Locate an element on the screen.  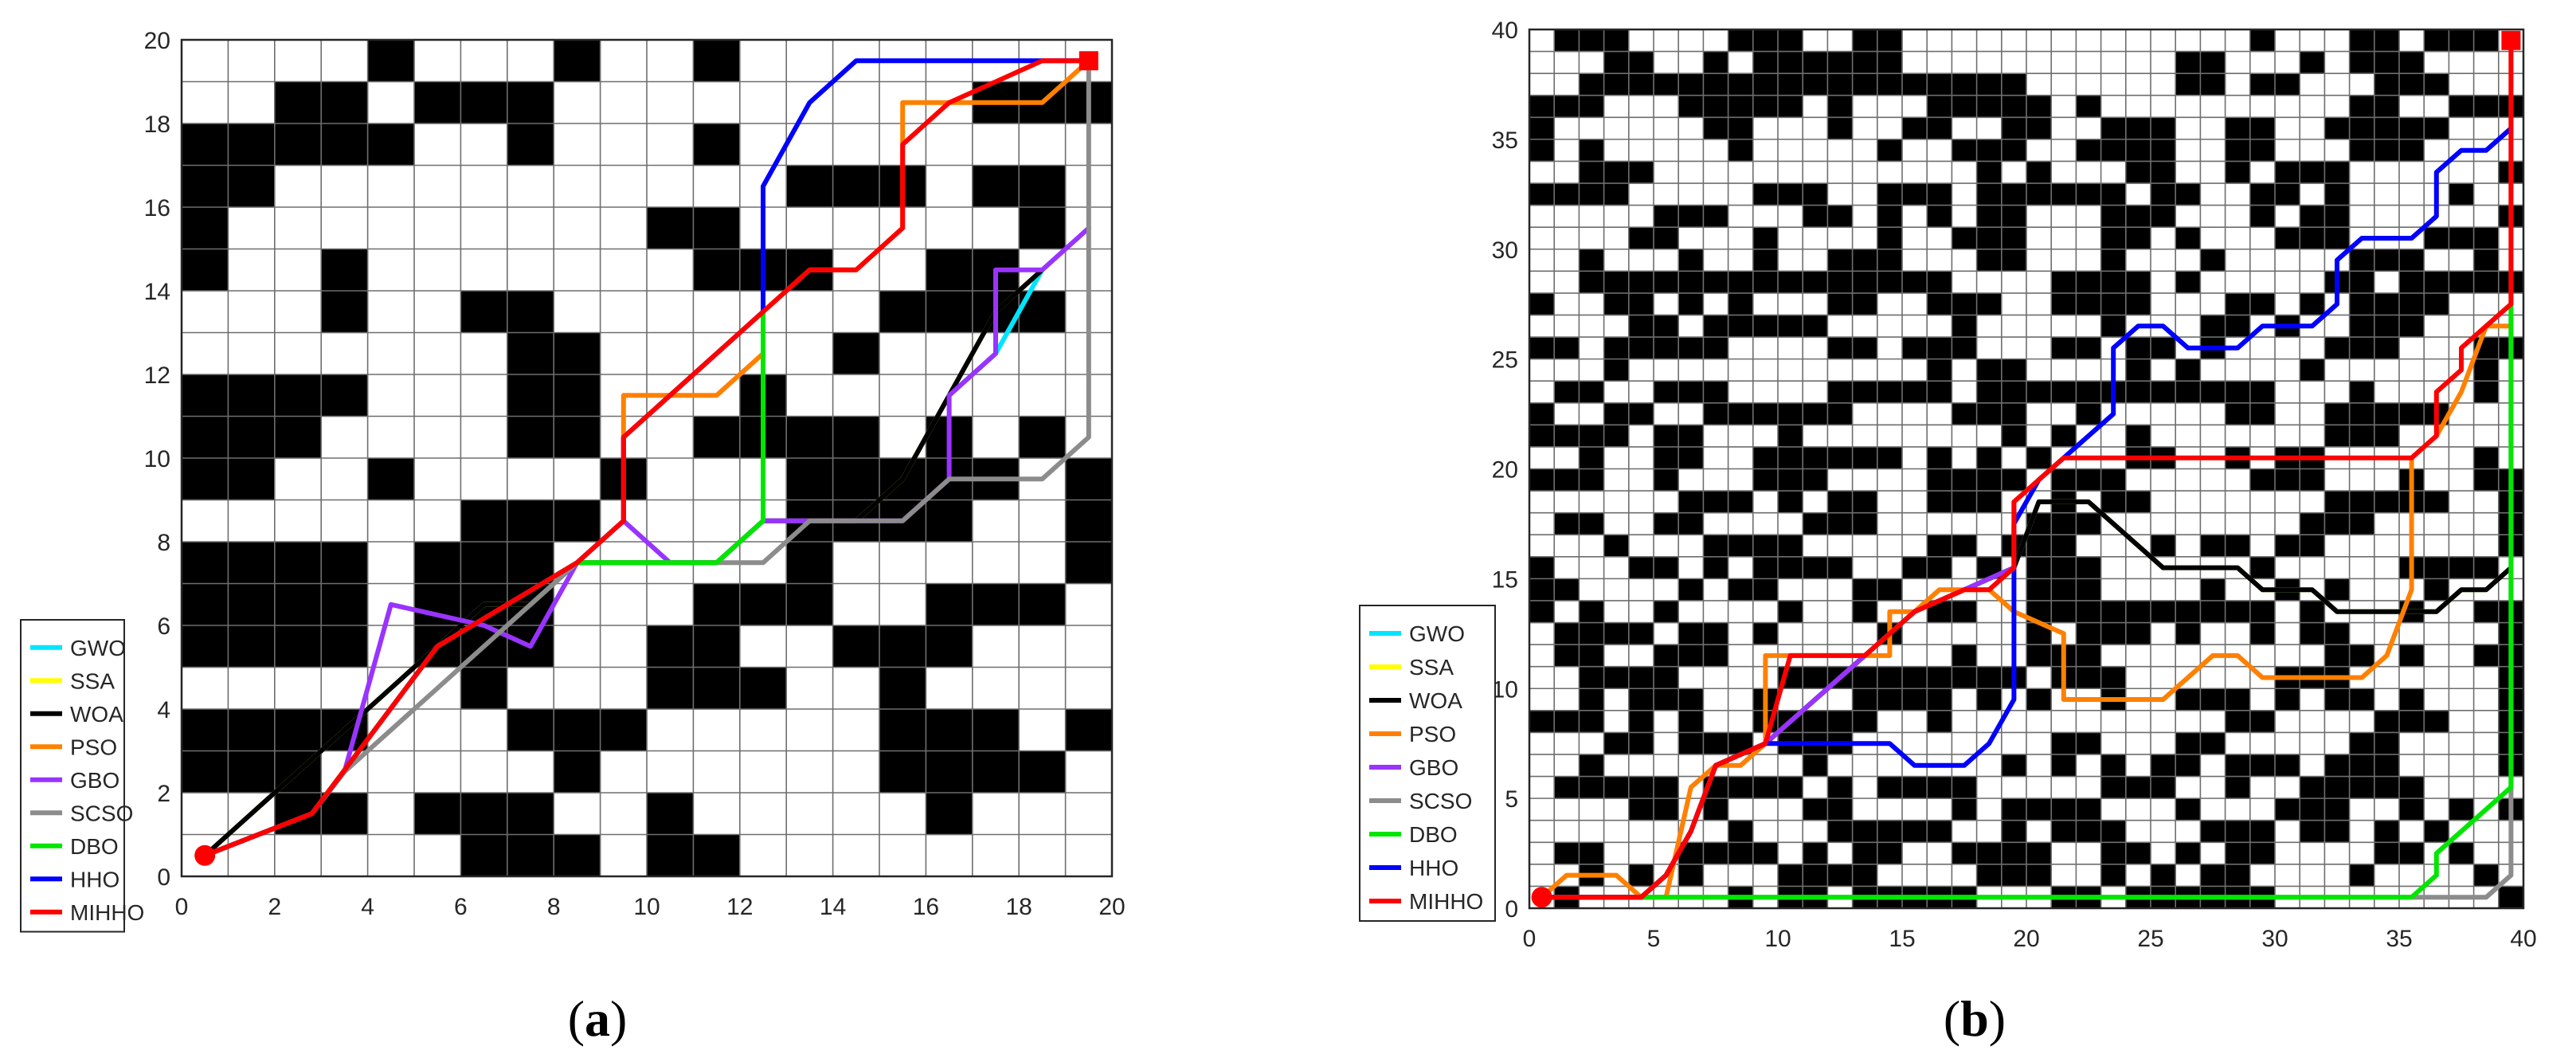
legend: GWO SSA WOA PSO GBO SCSO DBO HHO MIHHO is located at coordinates (82, 776).